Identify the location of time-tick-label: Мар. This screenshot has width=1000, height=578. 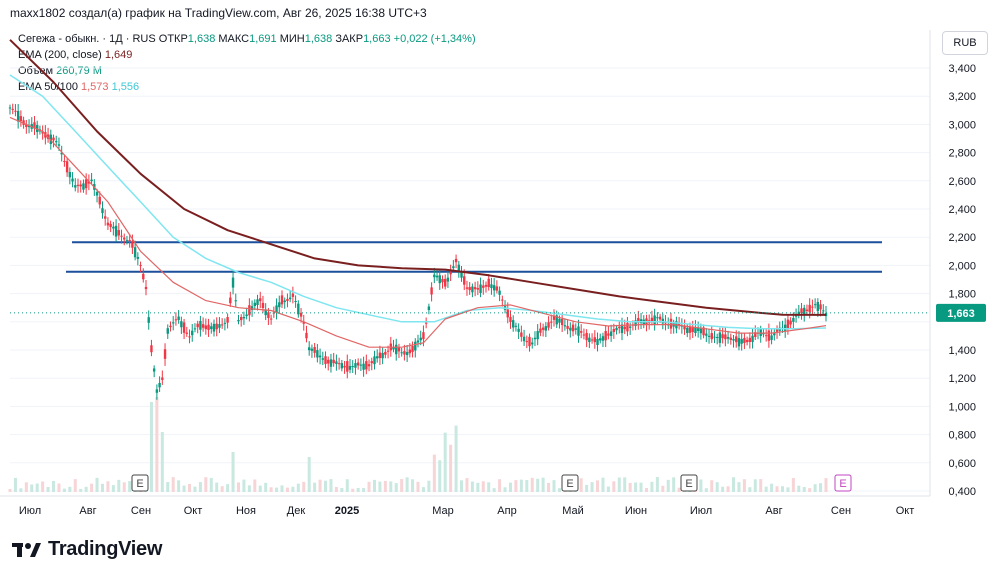
(443, 511).